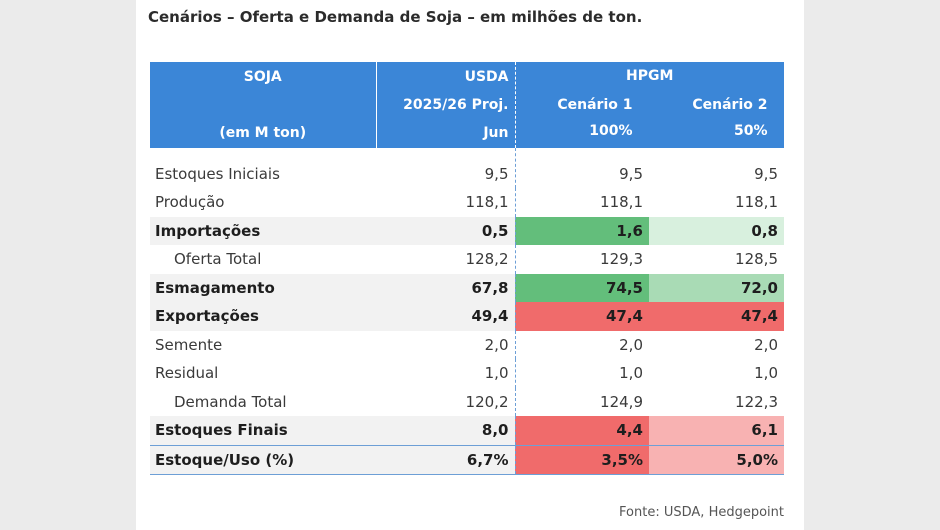 The height and width of the screenshot is (530, 940). I want to click on cenario-1-cell: 118,1, so click(621, 202).